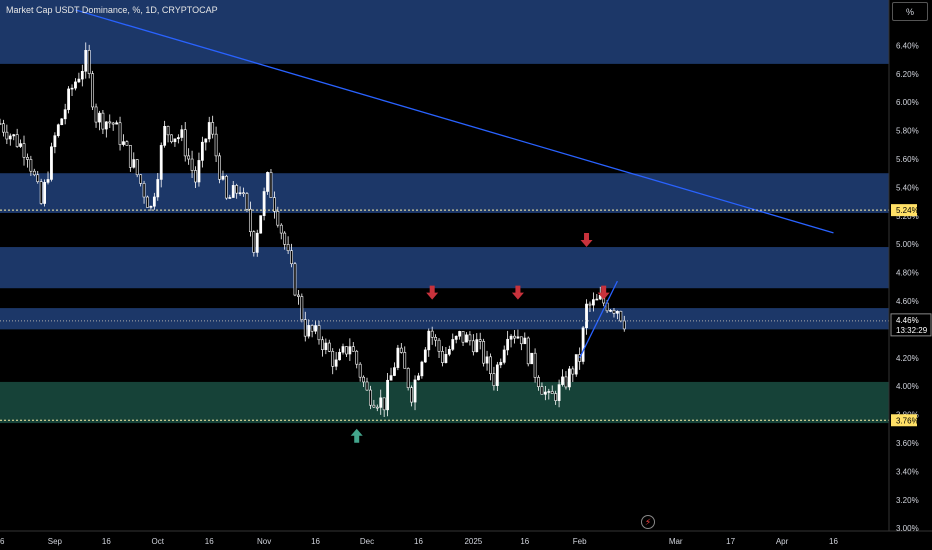 The height and width of the screenshot is (550, 932). Describe the element at coordinates (444, 402) in the screenshot. I see `support-zone` at that location.